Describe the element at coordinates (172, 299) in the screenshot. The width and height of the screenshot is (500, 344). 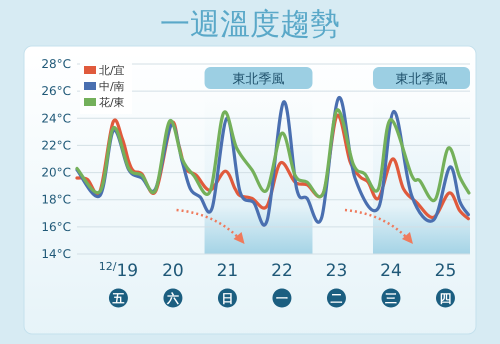
I see `text: 六` at that location.